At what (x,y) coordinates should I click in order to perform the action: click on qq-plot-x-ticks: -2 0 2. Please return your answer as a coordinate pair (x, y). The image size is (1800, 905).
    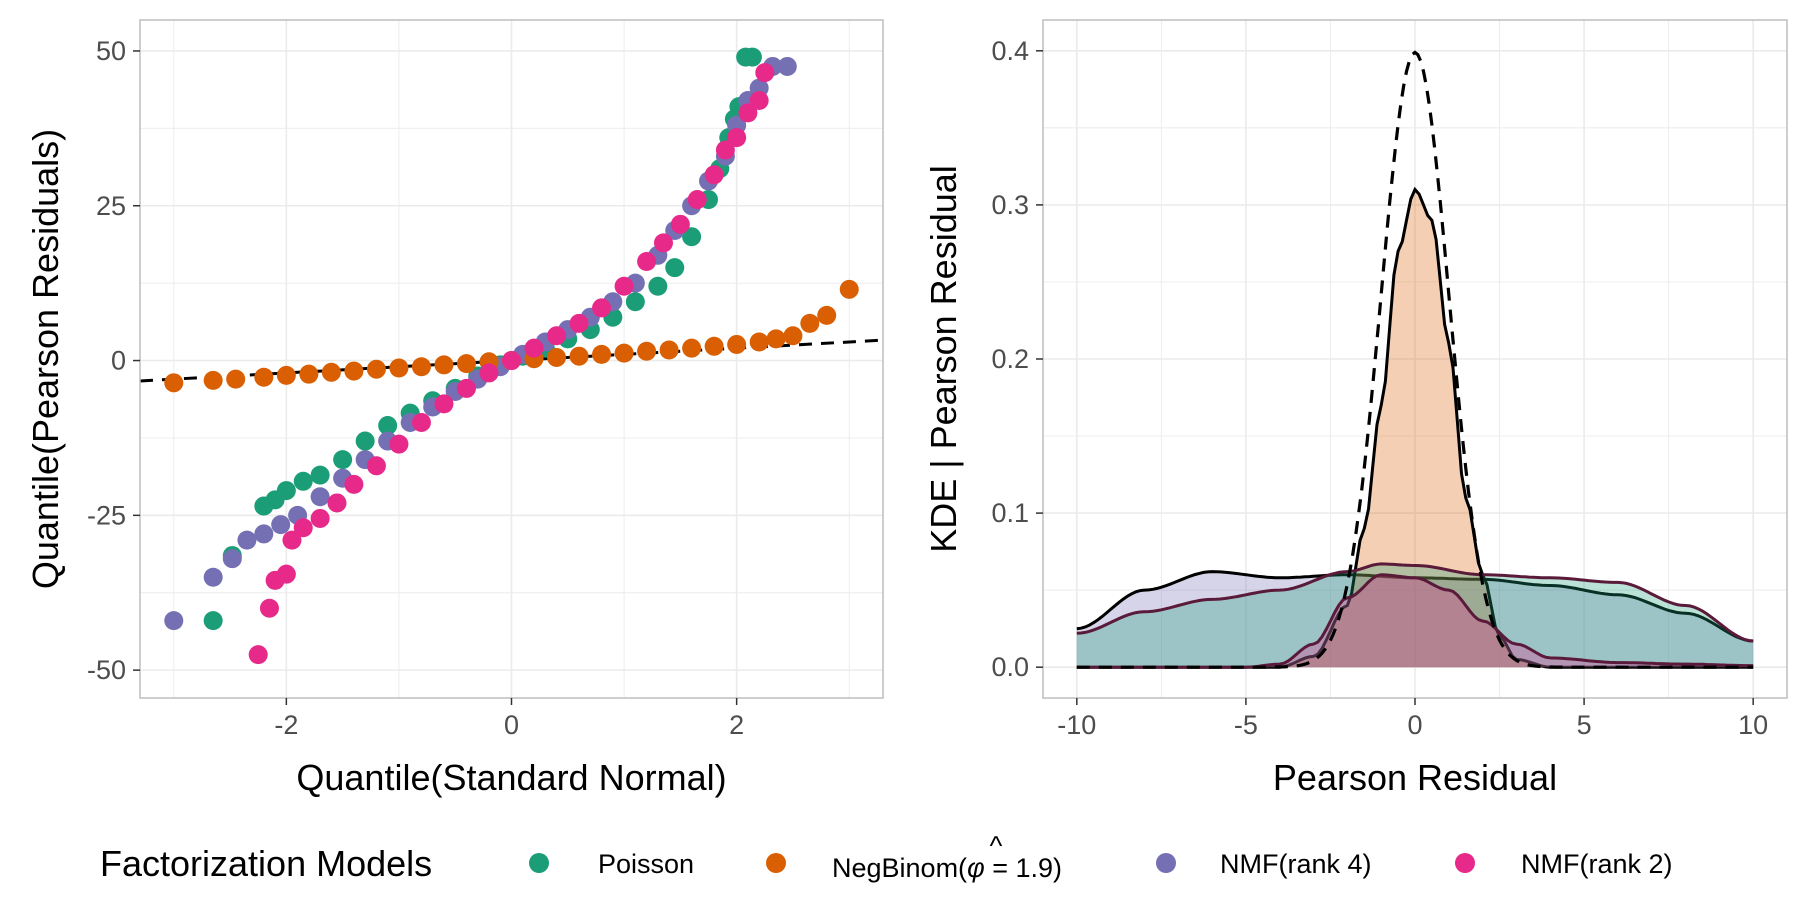
    Looking at the image, I should click on (509, 719).